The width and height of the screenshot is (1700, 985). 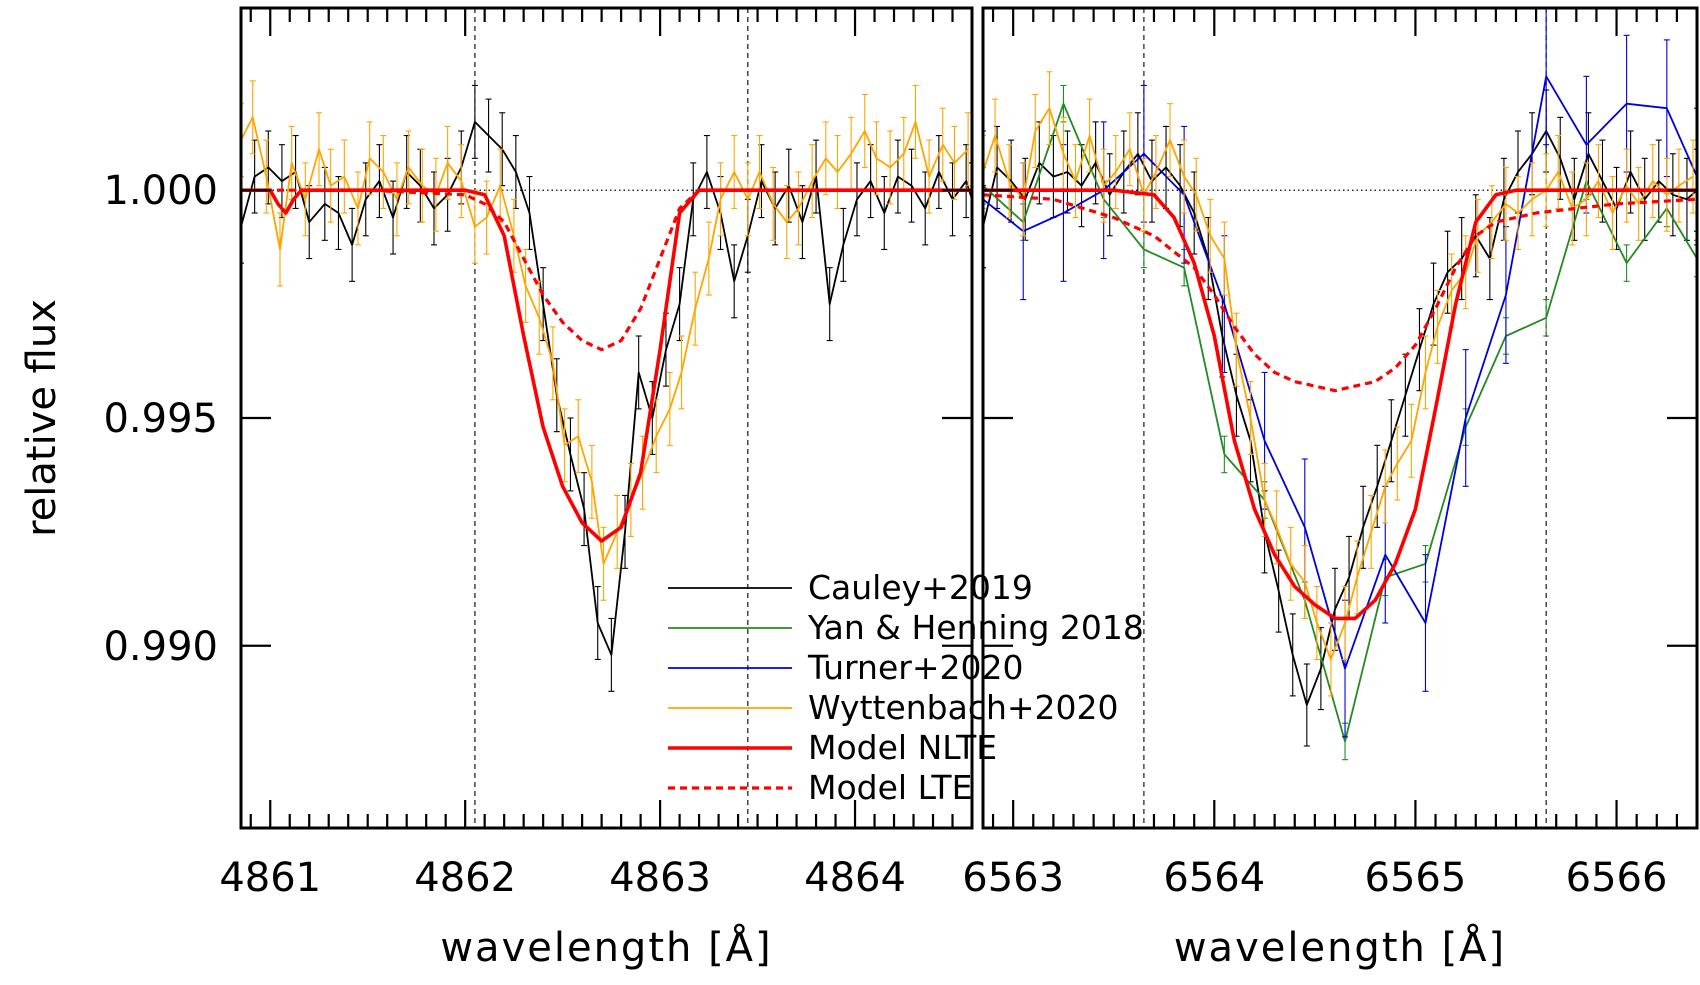 I want to click on legend-item-cauley-2019: Cauley+2019, so click(x=850, y=587).